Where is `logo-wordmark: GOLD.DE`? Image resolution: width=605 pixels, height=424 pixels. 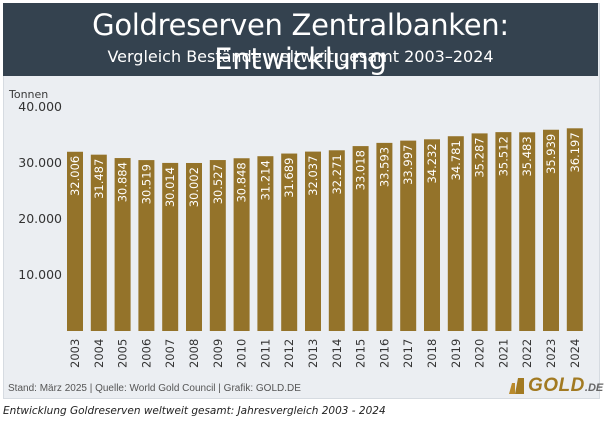
logo-wordmark: GOLD.DE is located at coordinates (565, 386).